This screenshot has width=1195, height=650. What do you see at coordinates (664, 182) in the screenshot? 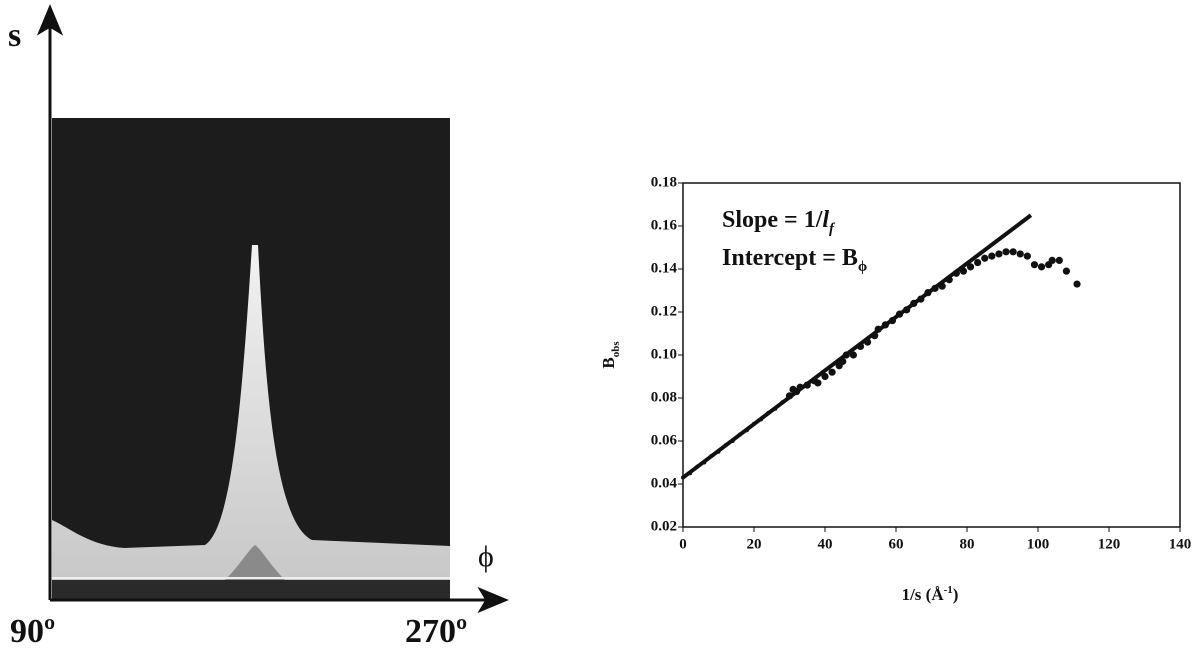
I see `y-tick-label: 0.18` at bounding box center [664, 182].